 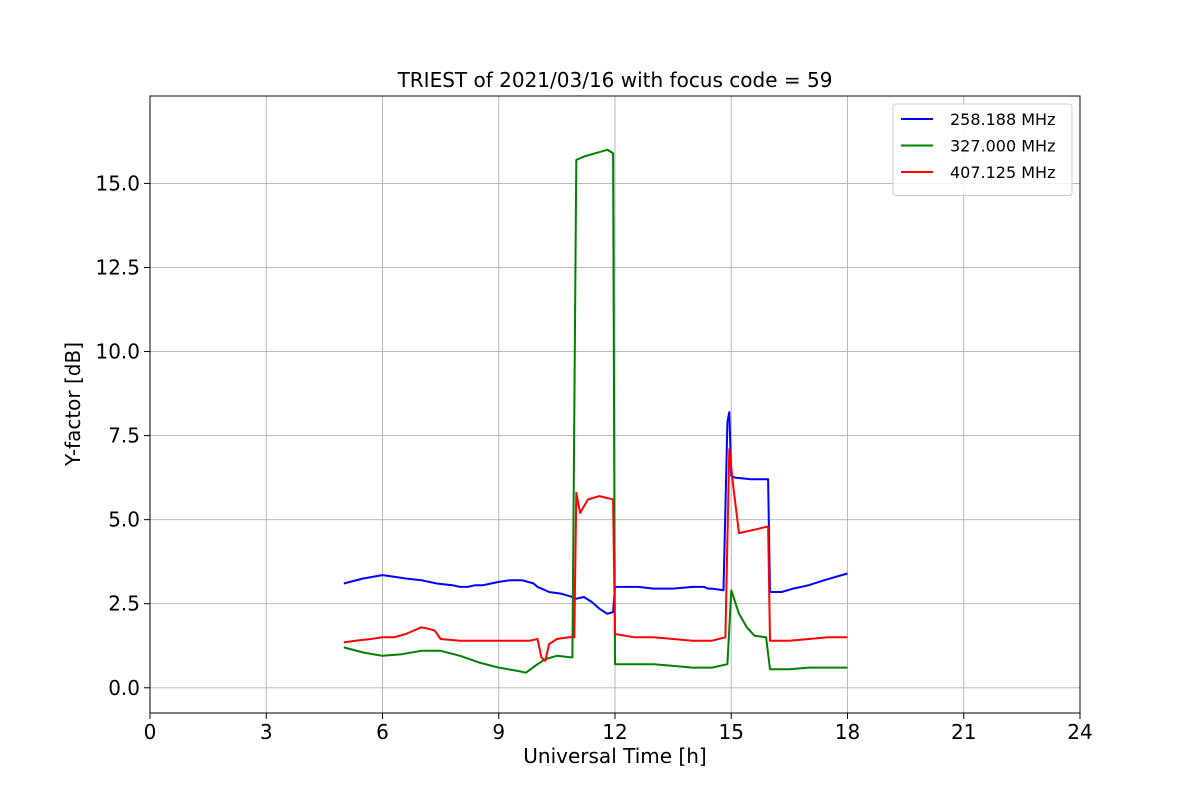 What do you see at coordinates (117, 267) in the screenshot?
I see `y-tick-label: 12.5` at bounding box center [117, 267].